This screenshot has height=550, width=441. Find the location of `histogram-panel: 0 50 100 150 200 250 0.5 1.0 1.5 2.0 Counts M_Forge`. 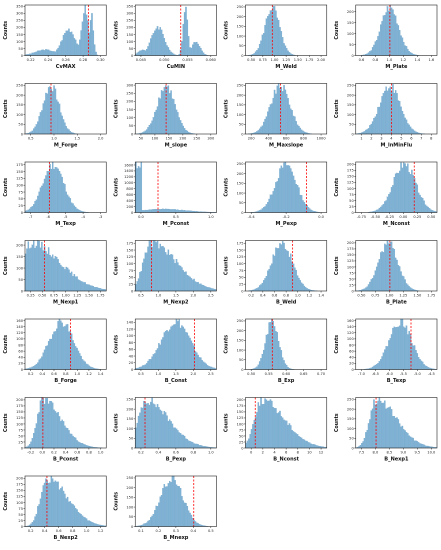

histogram-panel: 0 50 100 150 200 250 0.5 1.0 1.5 2.0 Counts M_Forge is located at coordinates (55, 116).